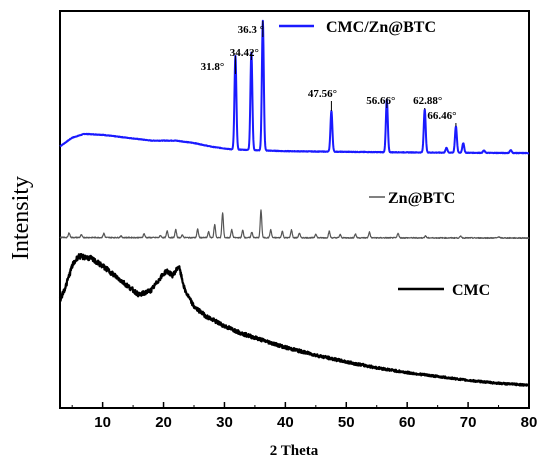  What do you see at coordinates (294, 451) in the screenshot?
I see `x-axis-title: 2 Theta` at bounding box center [294, 451].